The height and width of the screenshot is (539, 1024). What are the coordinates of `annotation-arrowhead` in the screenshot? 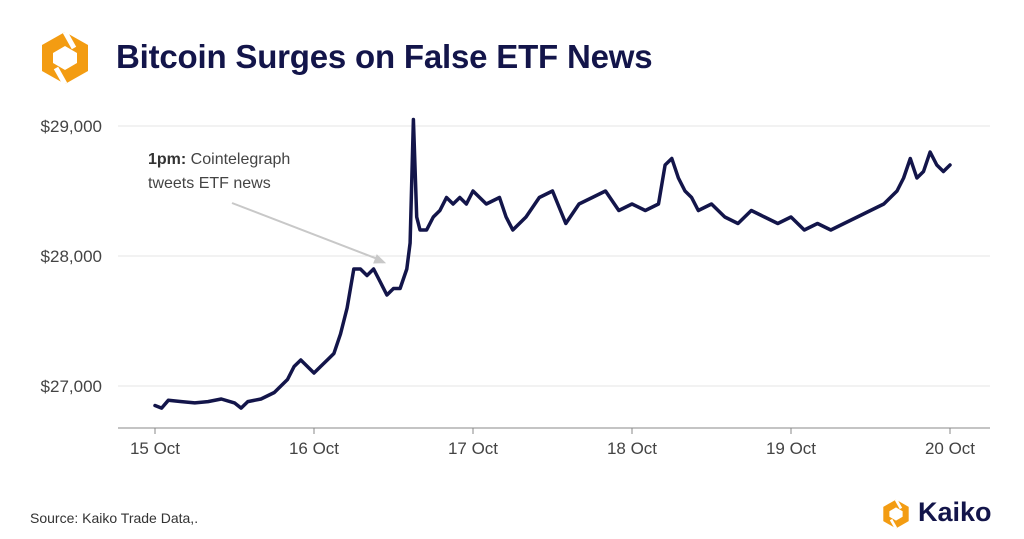 It's located at (380, 259).